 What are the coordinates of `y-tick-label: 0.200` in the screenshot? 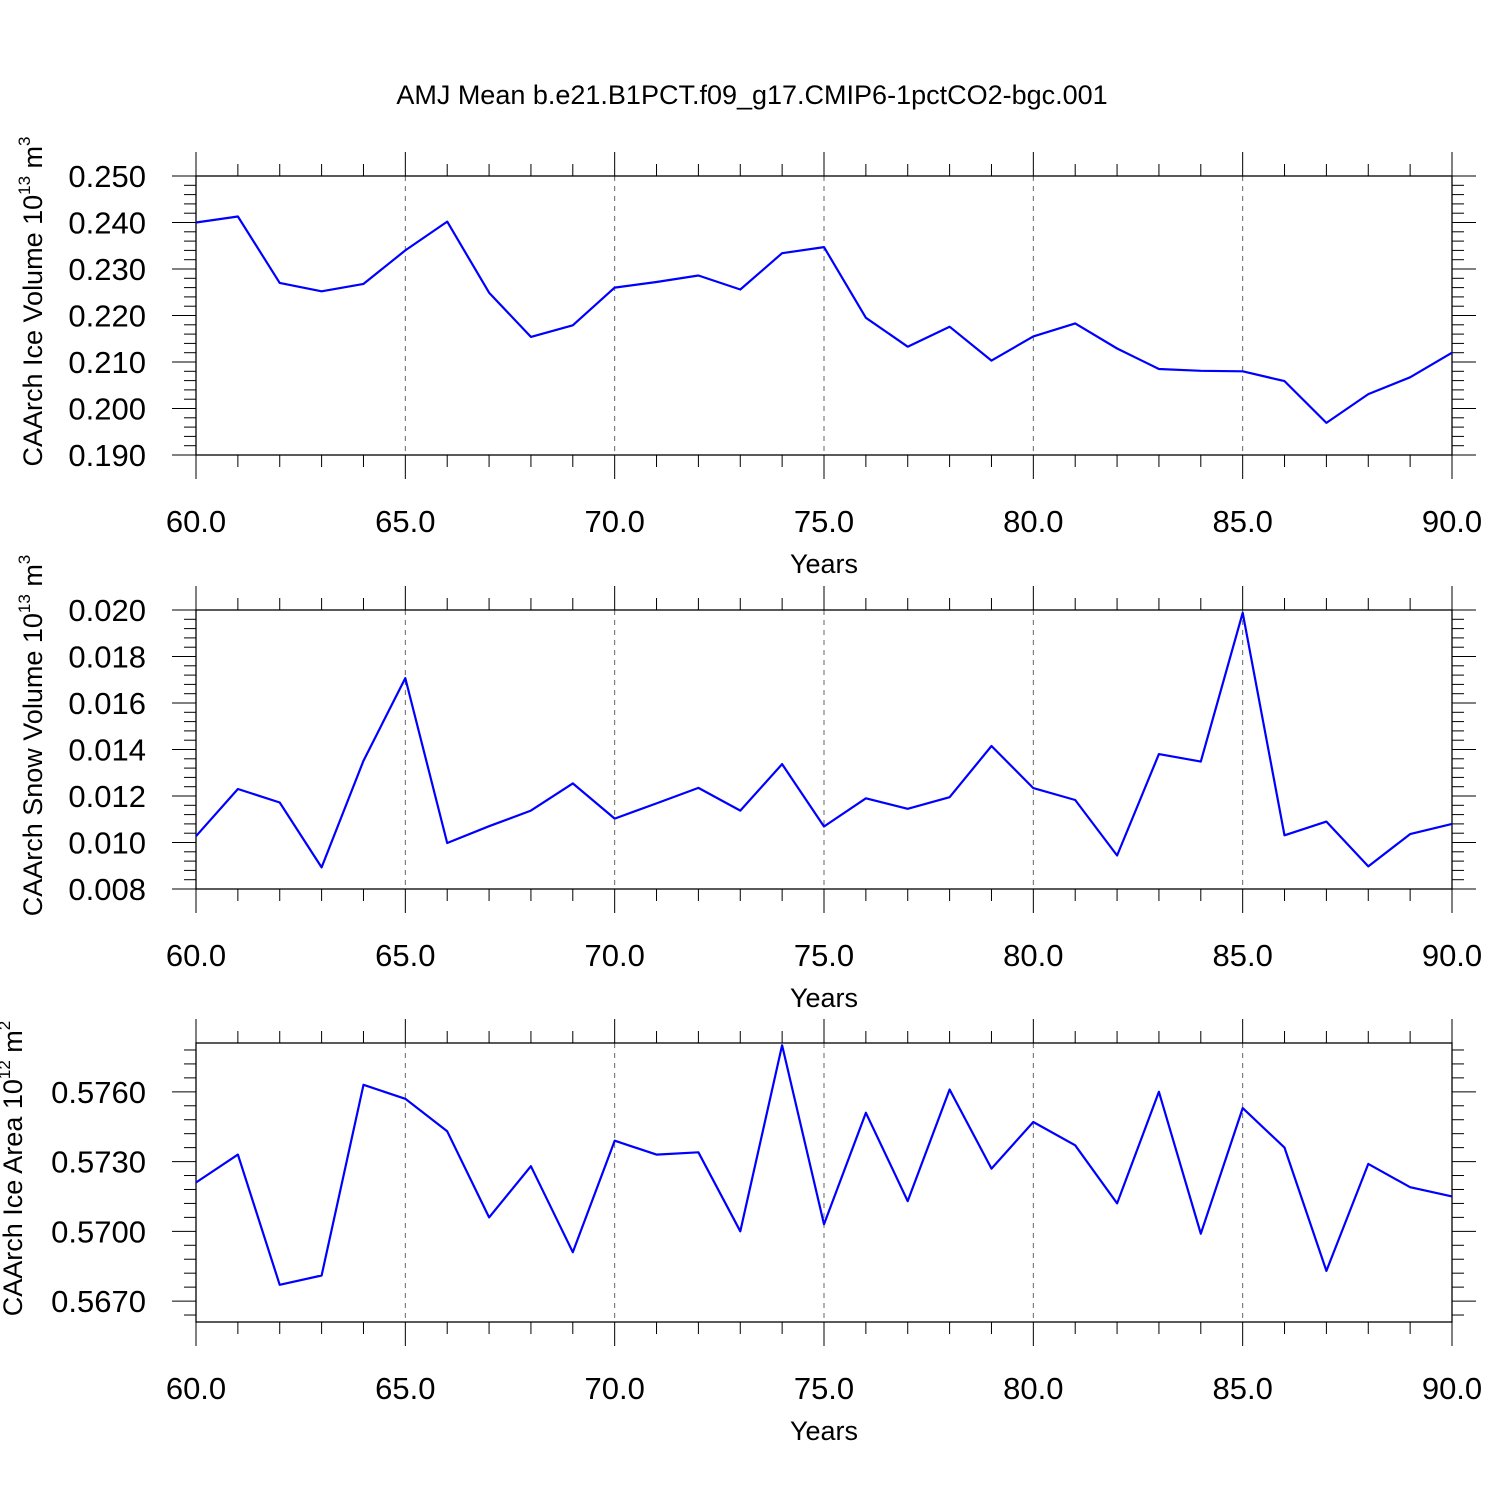 It's located at (107, 409).